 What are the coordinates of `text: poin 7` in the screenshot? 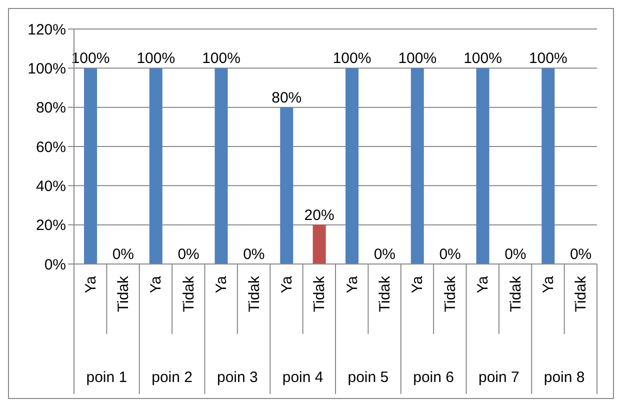 It's located at (499, 377).